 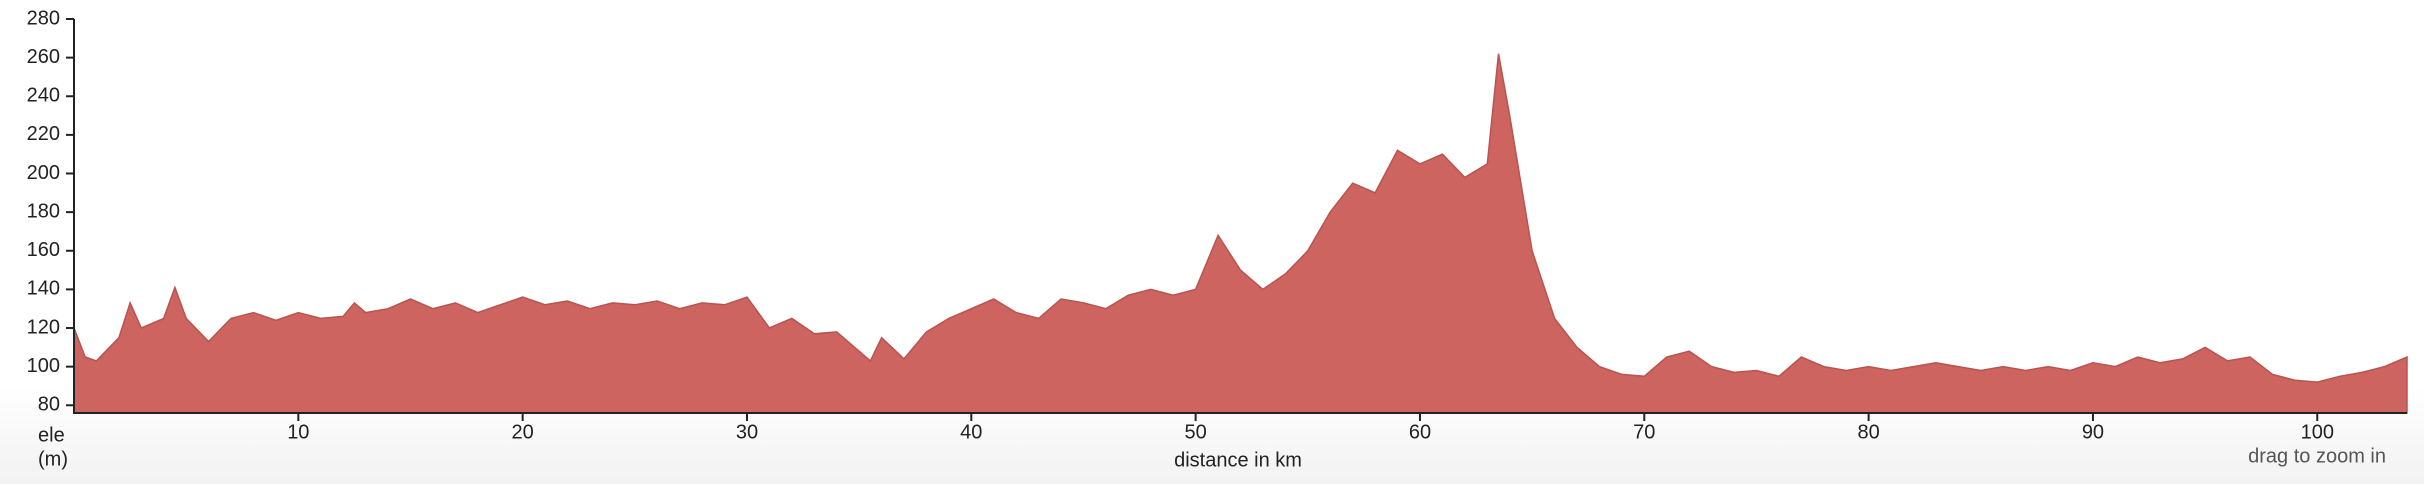 I want to click on x-tick-label: 40, so click(x=971, y=432).